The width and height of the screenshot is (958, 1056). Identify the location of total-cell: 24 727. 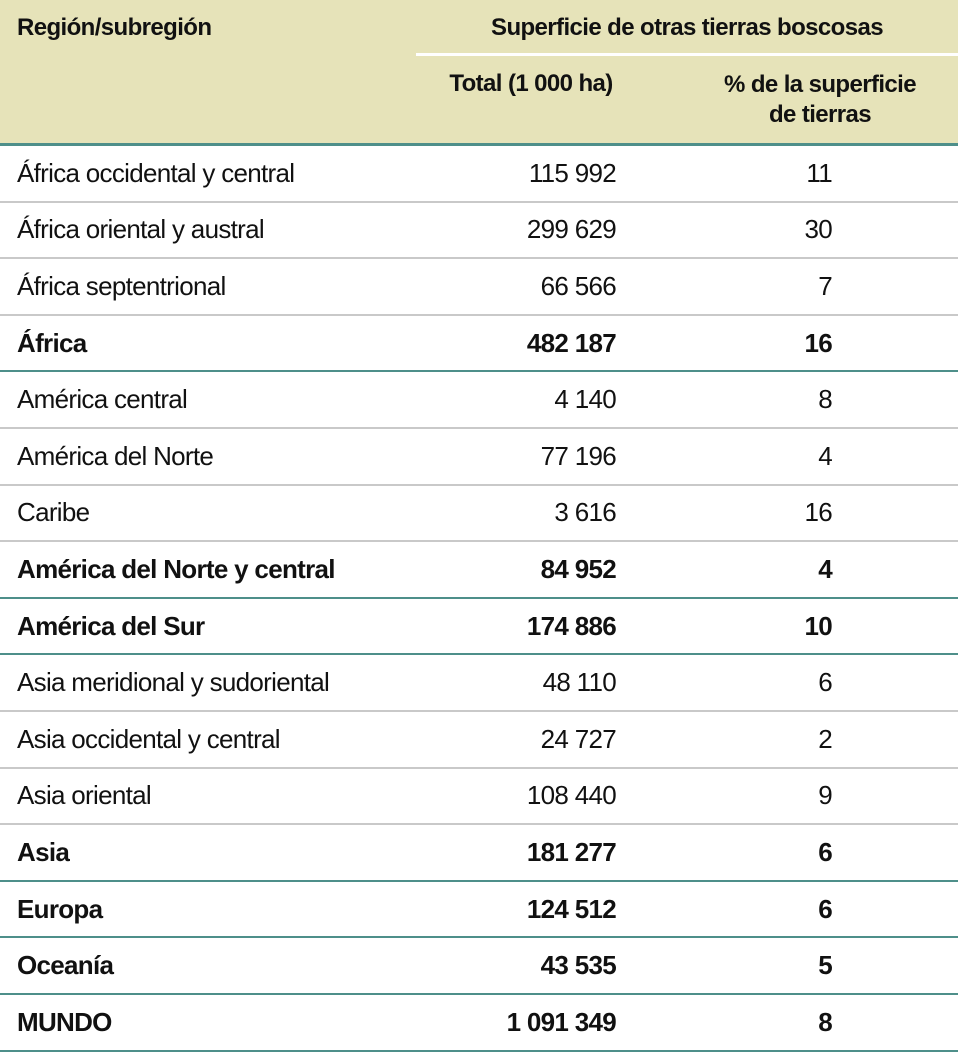
(578, 738).